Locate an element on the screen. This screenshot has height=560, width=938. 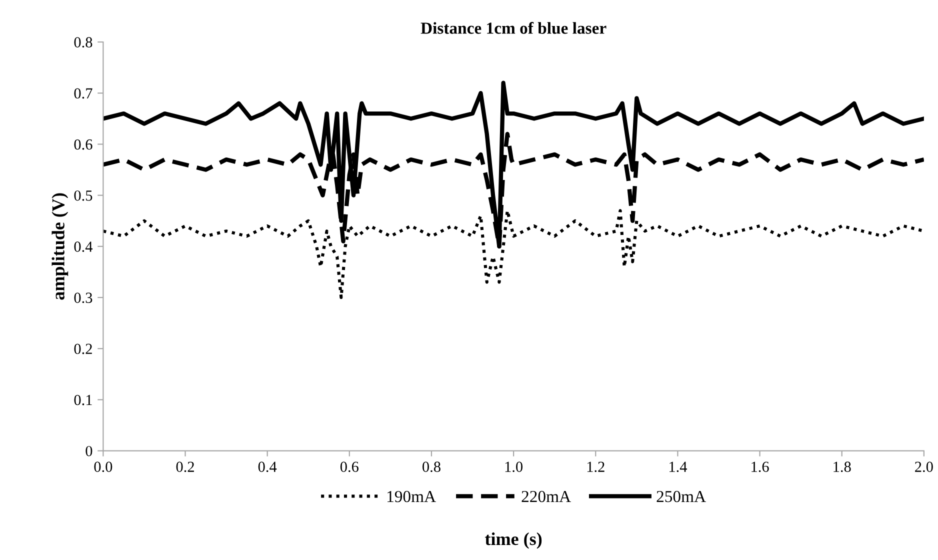
x-tick-label: 1.8 is located at coordinates (842, 467).